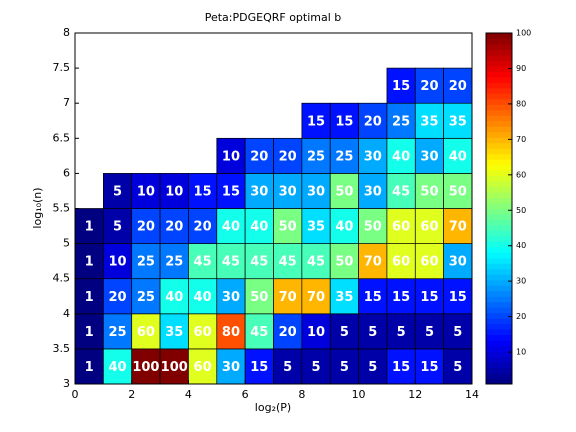  I want to click on y-tick-label: 7, so click(66, 102).